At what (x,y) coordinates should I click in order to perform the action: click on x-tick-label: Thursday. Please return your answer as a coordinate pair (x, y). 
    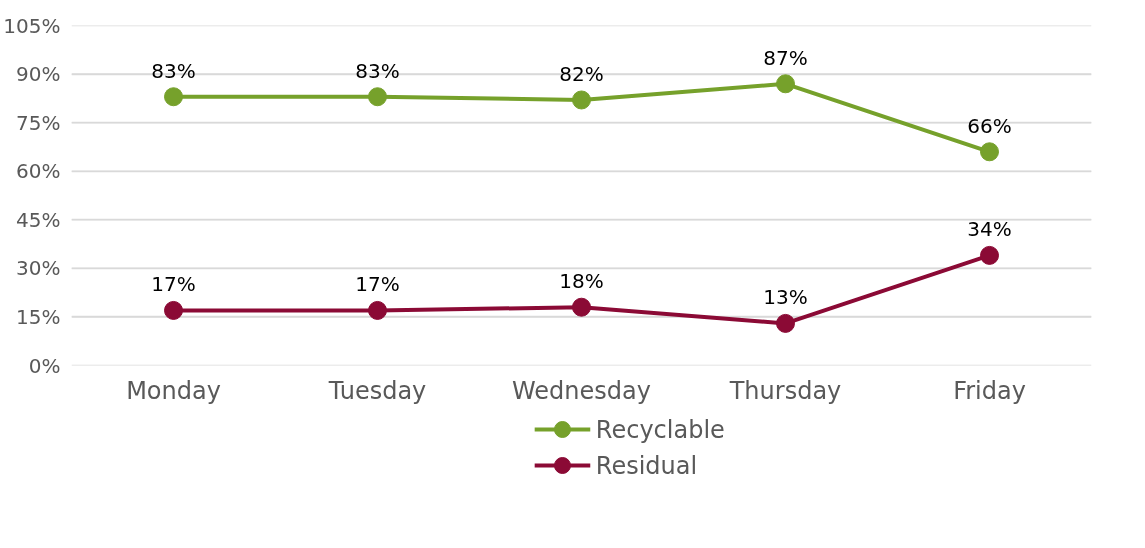
    Looking at the image, I should click on (785, 390).